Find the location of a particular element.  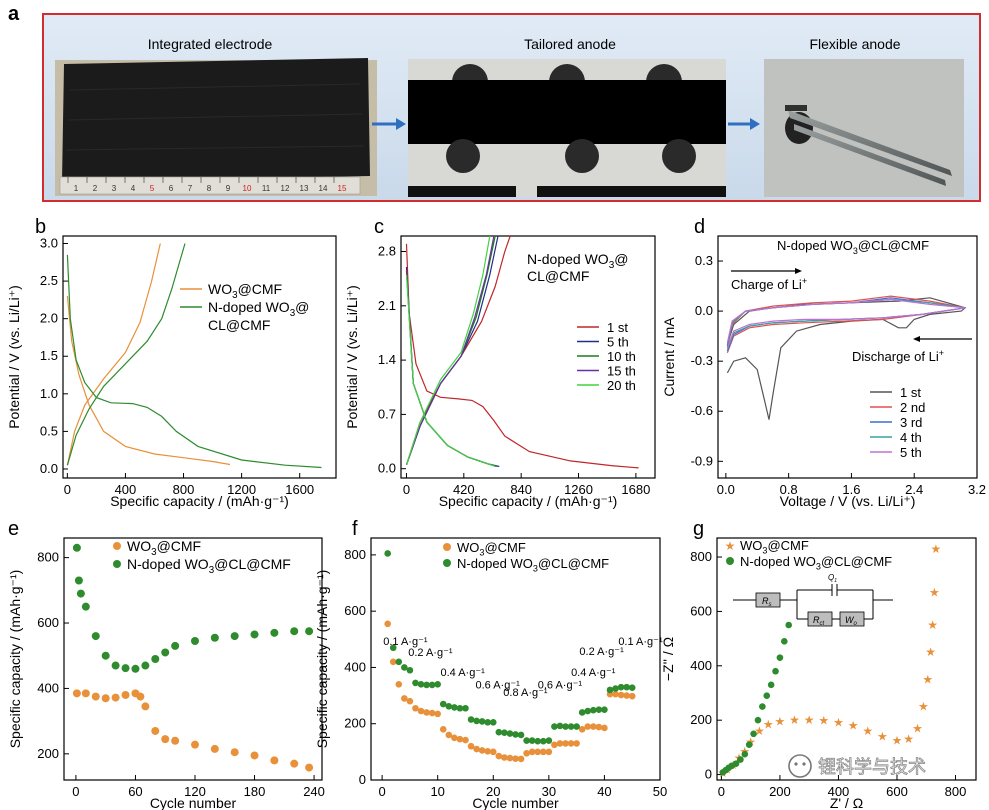

equivalent-circuit: Rs Q1 Rct Wo is located at coordinates (813, 600).